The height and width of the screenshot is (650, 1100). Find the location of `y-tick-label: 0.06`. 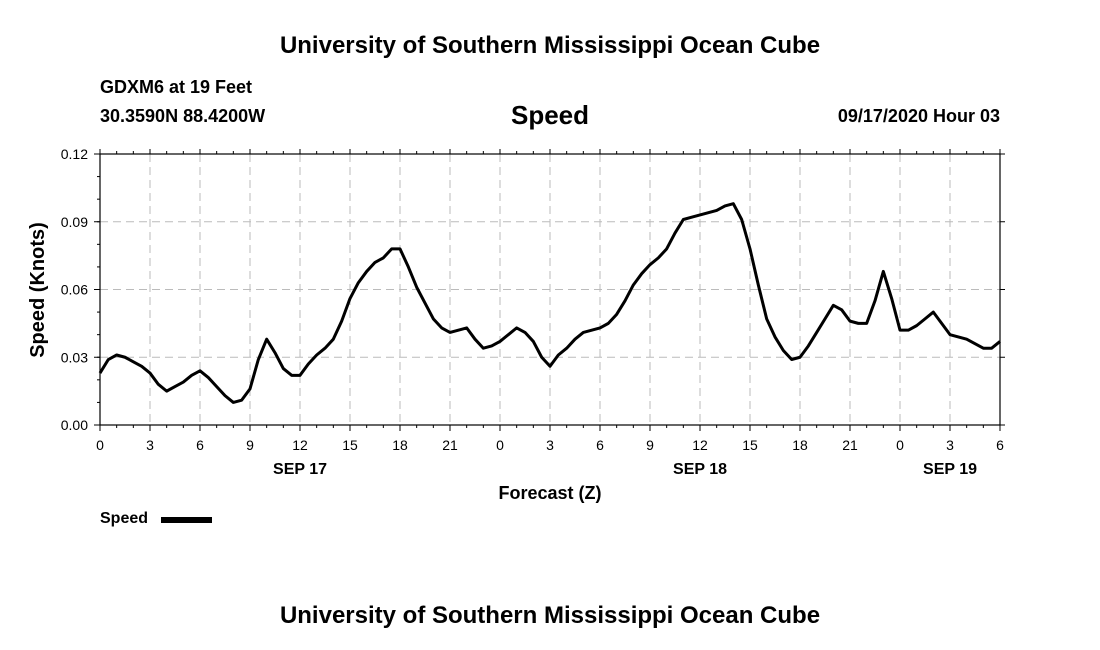

y-tick-label: 0.06 is located at coordinates (74, 290).